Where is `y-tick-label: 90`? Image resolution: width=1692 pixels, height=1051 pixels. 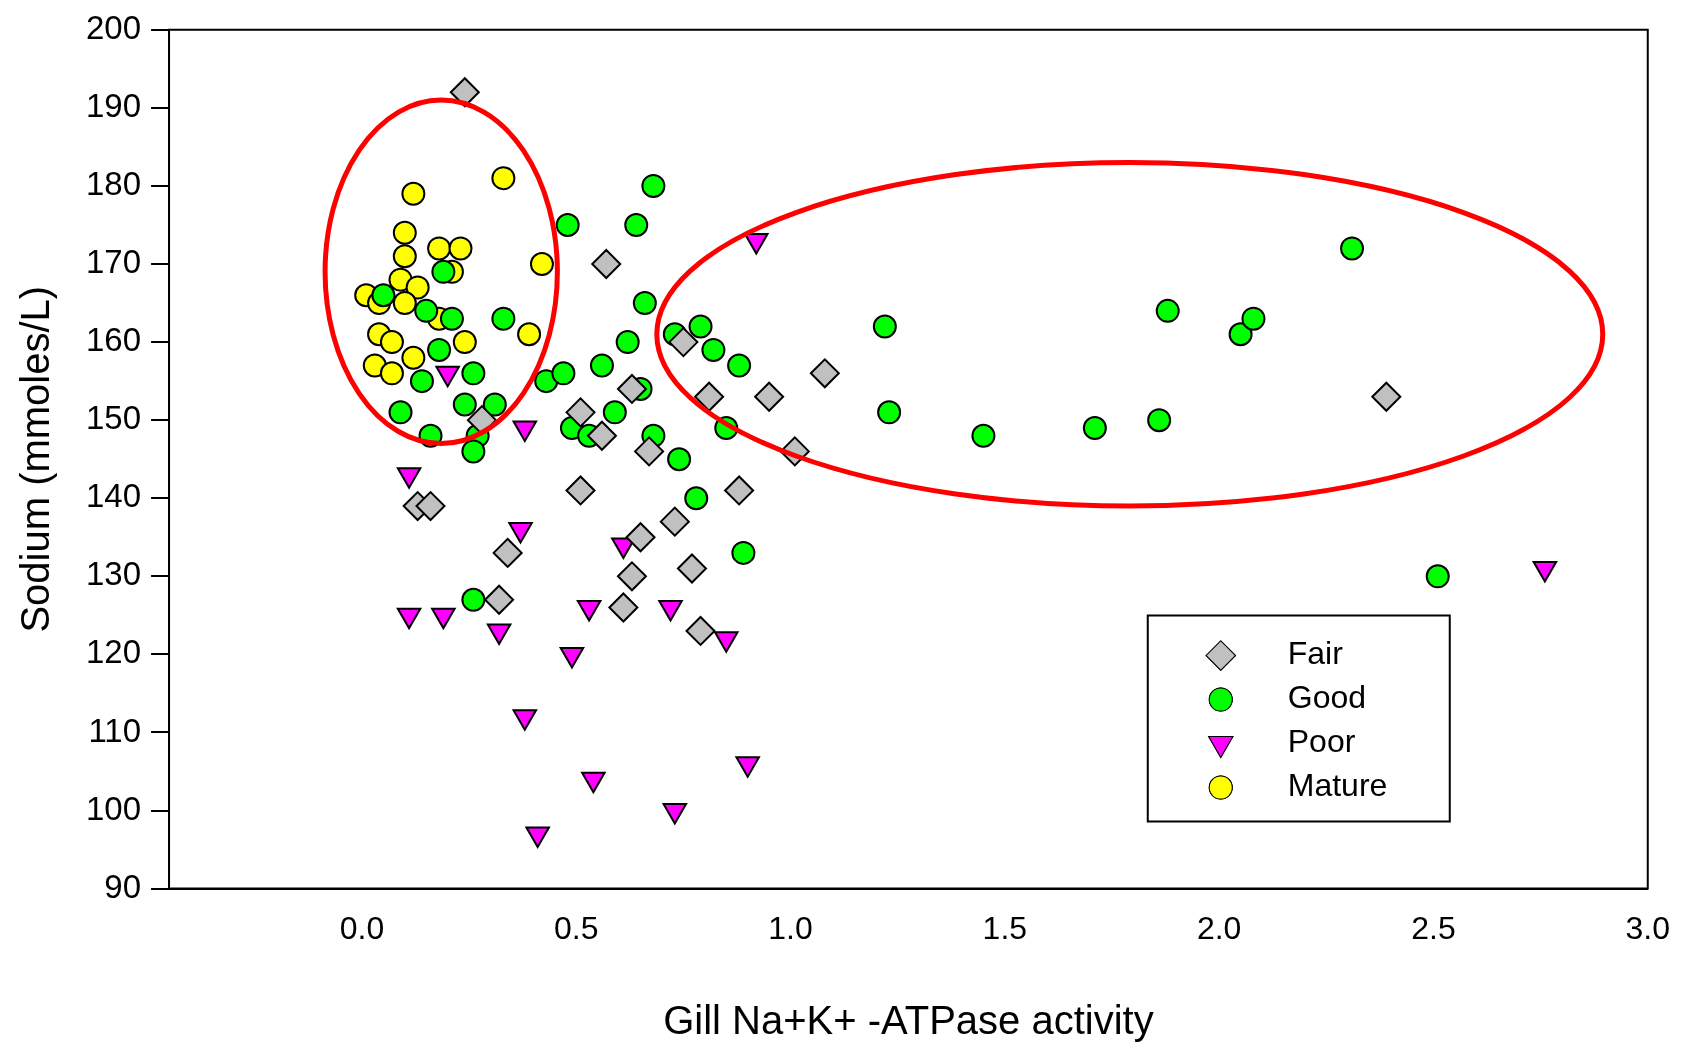
y-tick-label: 90 is located at coordinates (123, 886).